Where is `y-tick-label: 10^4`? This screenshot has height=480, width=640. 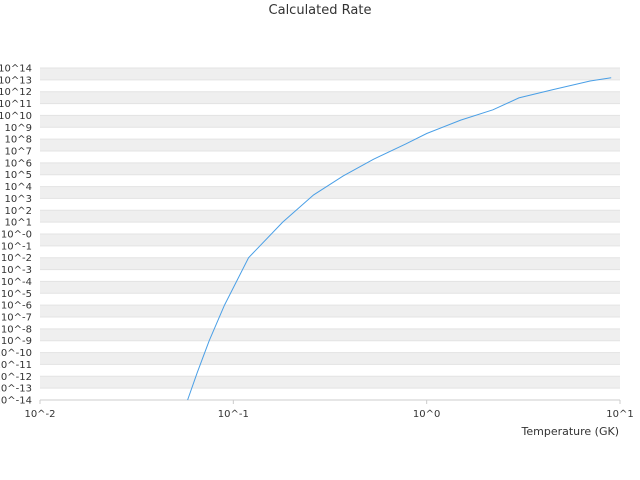
y-tick-label: 10^4 is located at coordinates (18, 187).